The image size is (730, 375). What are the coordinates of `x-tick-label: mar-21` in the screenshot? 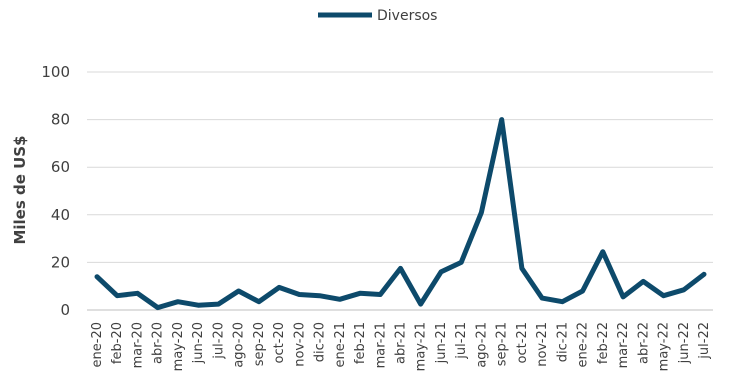 It's located at (380, 345).